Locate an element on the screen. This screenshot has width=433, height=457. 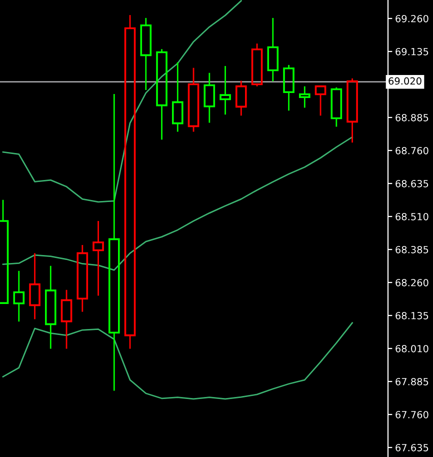
y-tick-label: 68.885 is located at coordinates (412, 118).